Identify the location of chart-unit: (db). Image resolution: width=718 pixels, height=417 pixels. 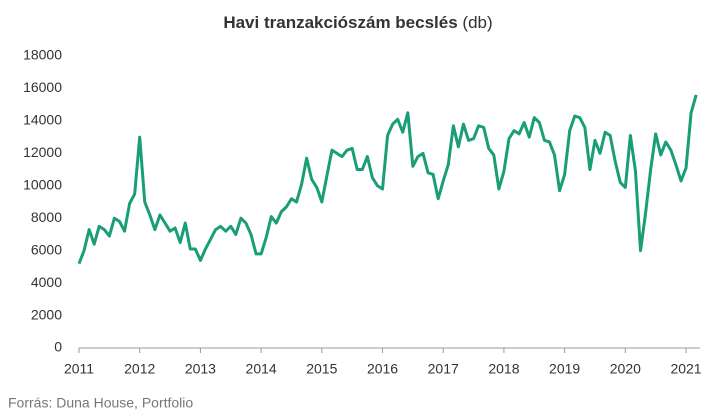
(477, 22).